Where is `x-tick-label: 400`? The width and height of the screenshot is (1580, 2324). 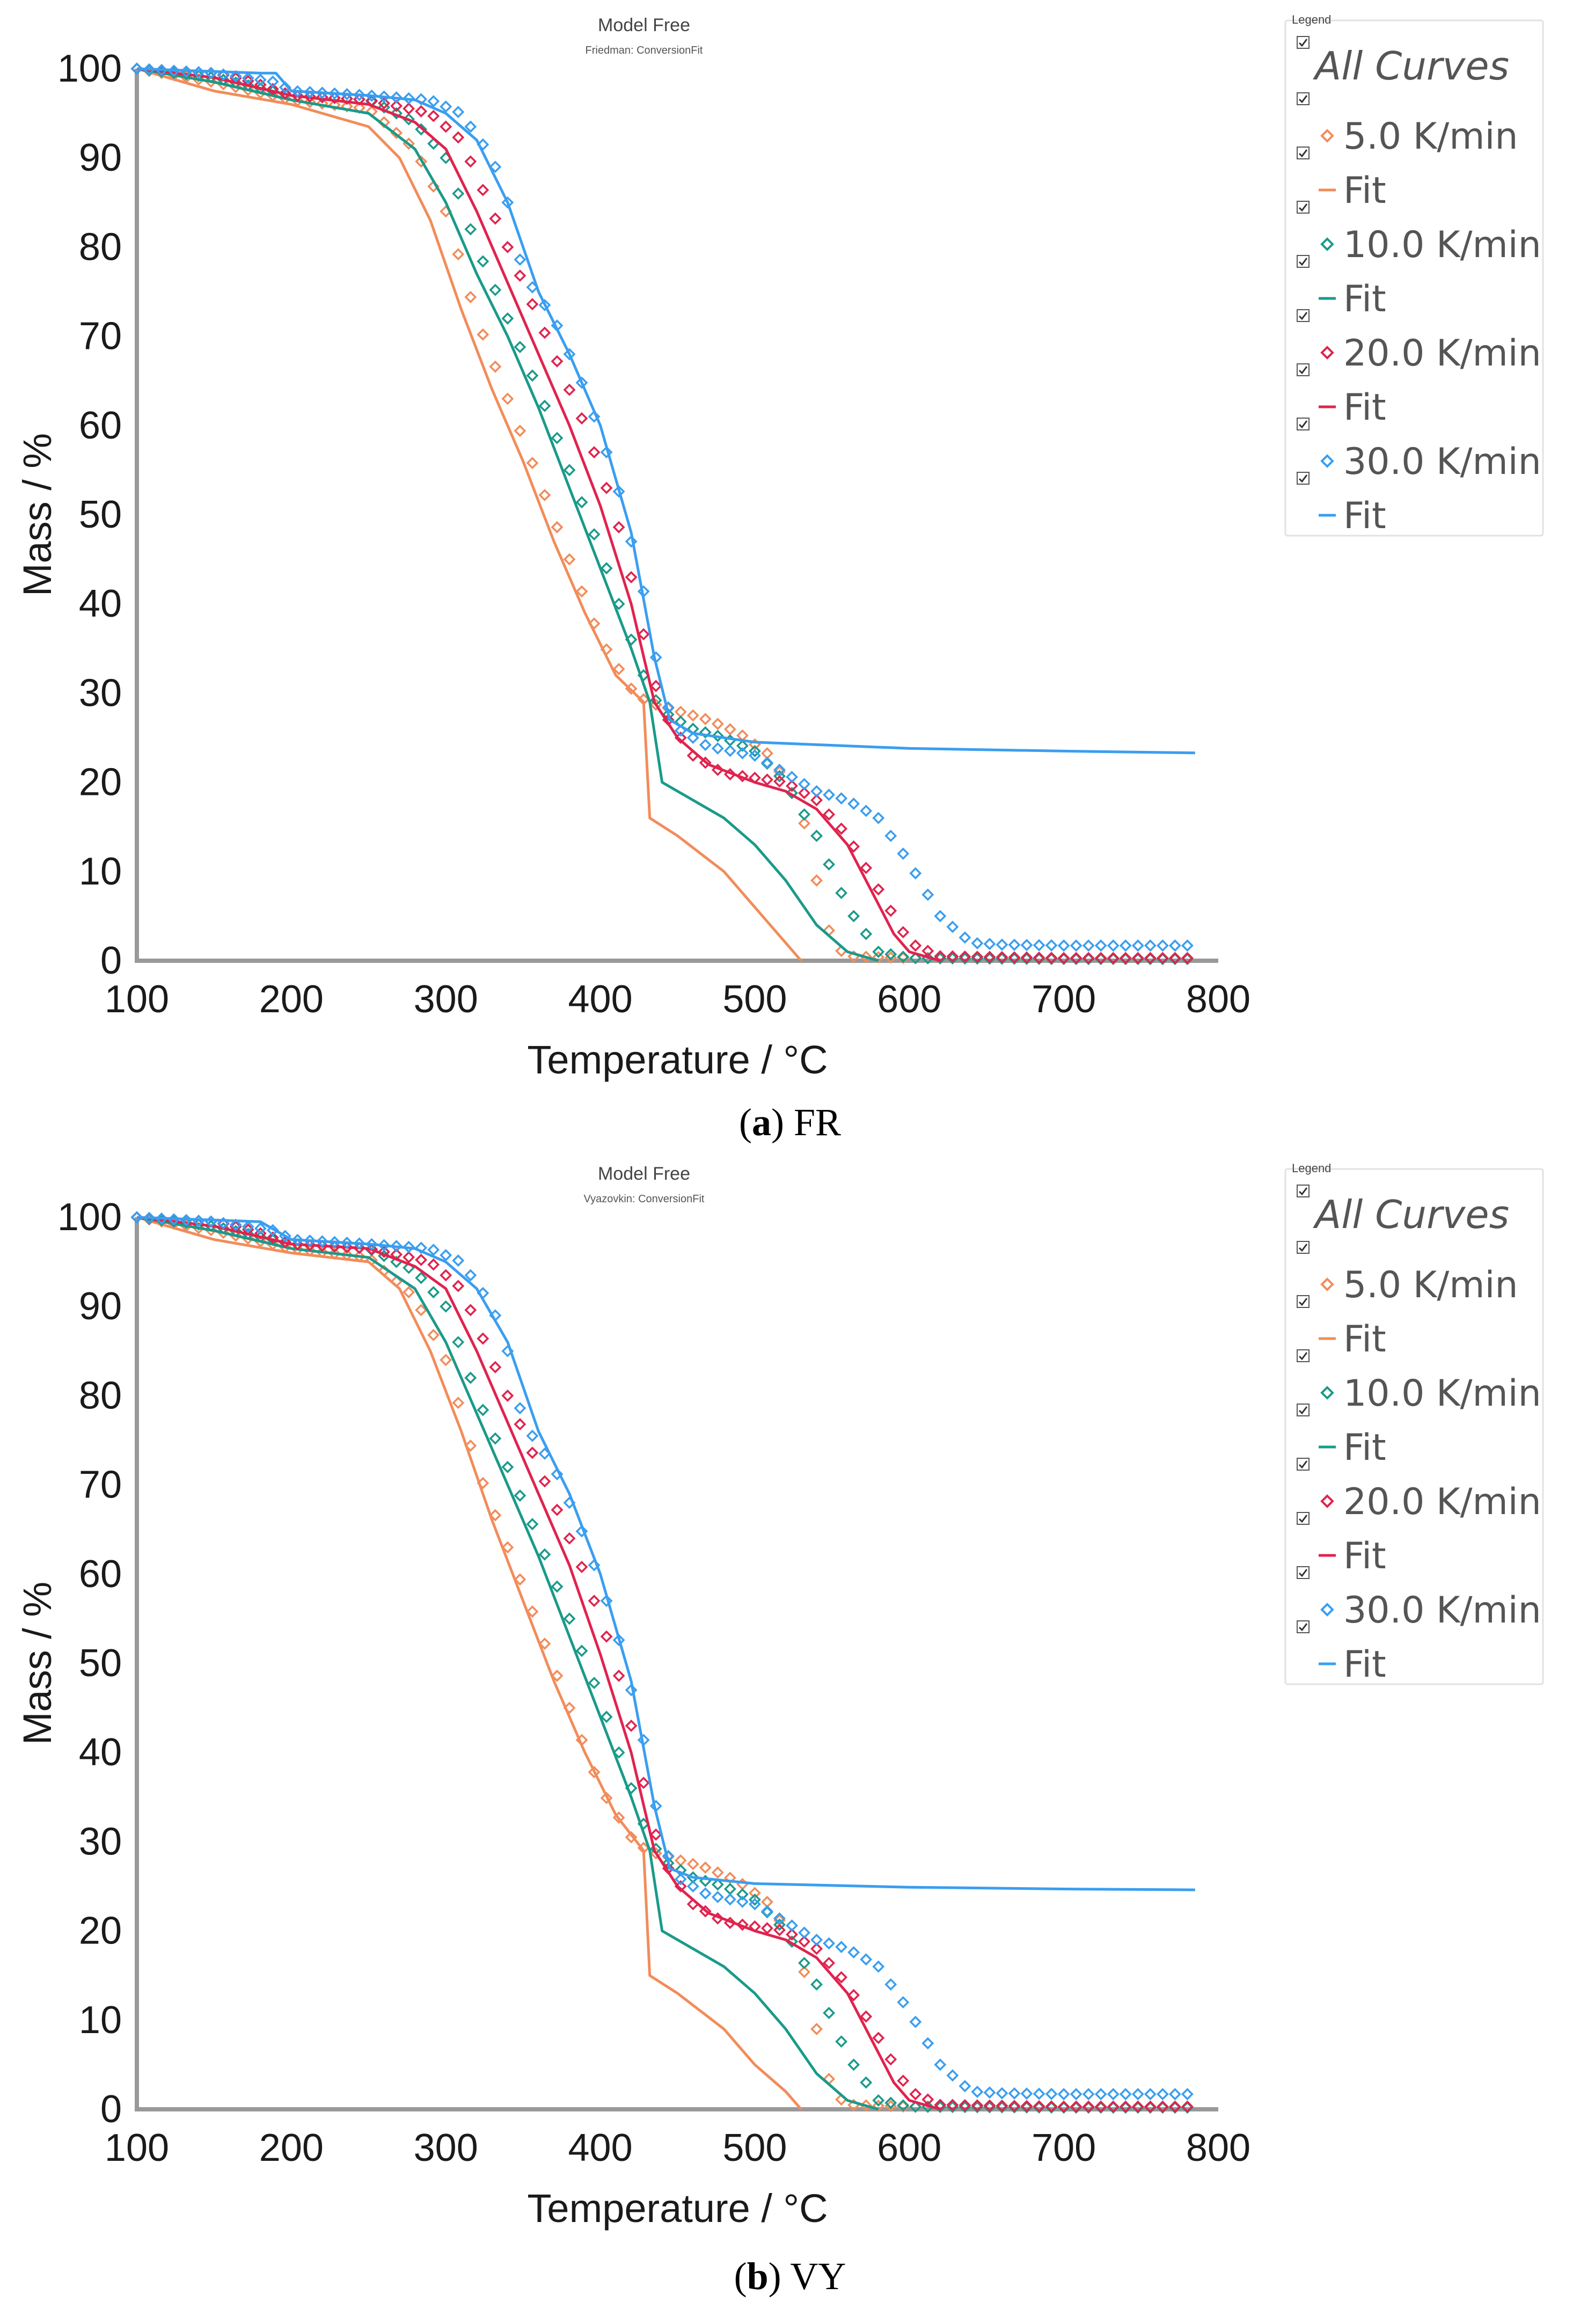
x-tick-label: 400 is located at coordinates (600, 2147).